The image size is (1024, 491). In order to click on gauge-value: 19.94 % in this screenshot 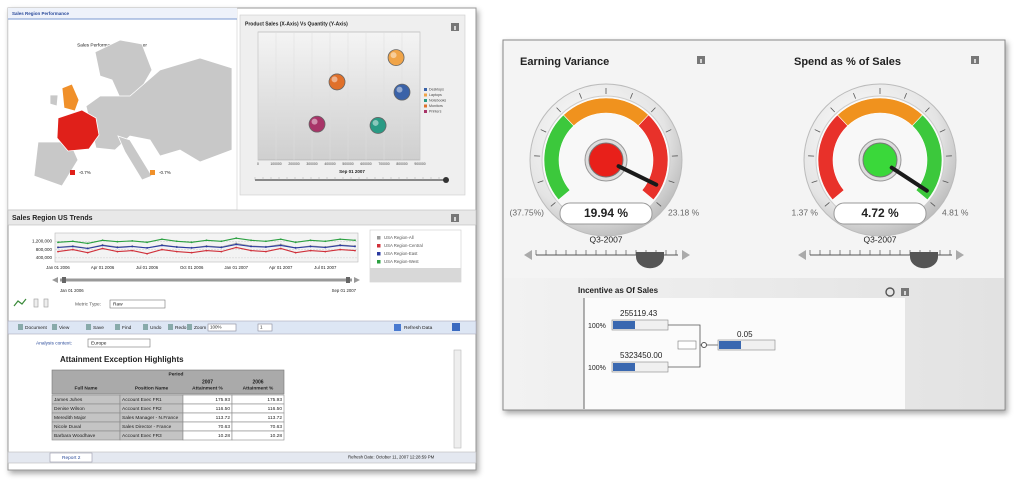, I will do `click(606, 213)`.